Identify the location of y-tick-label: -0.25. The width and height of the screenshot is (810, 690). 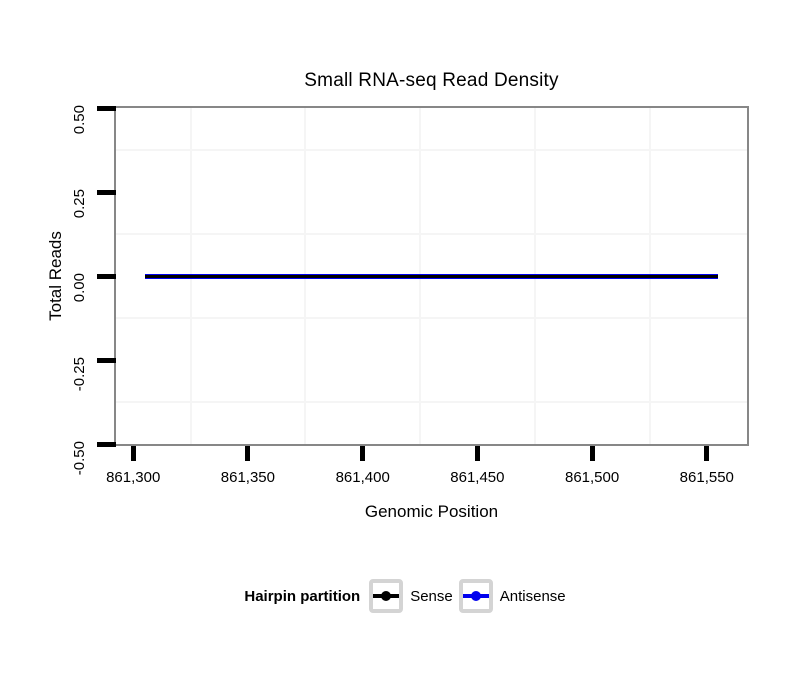
(79, 374).